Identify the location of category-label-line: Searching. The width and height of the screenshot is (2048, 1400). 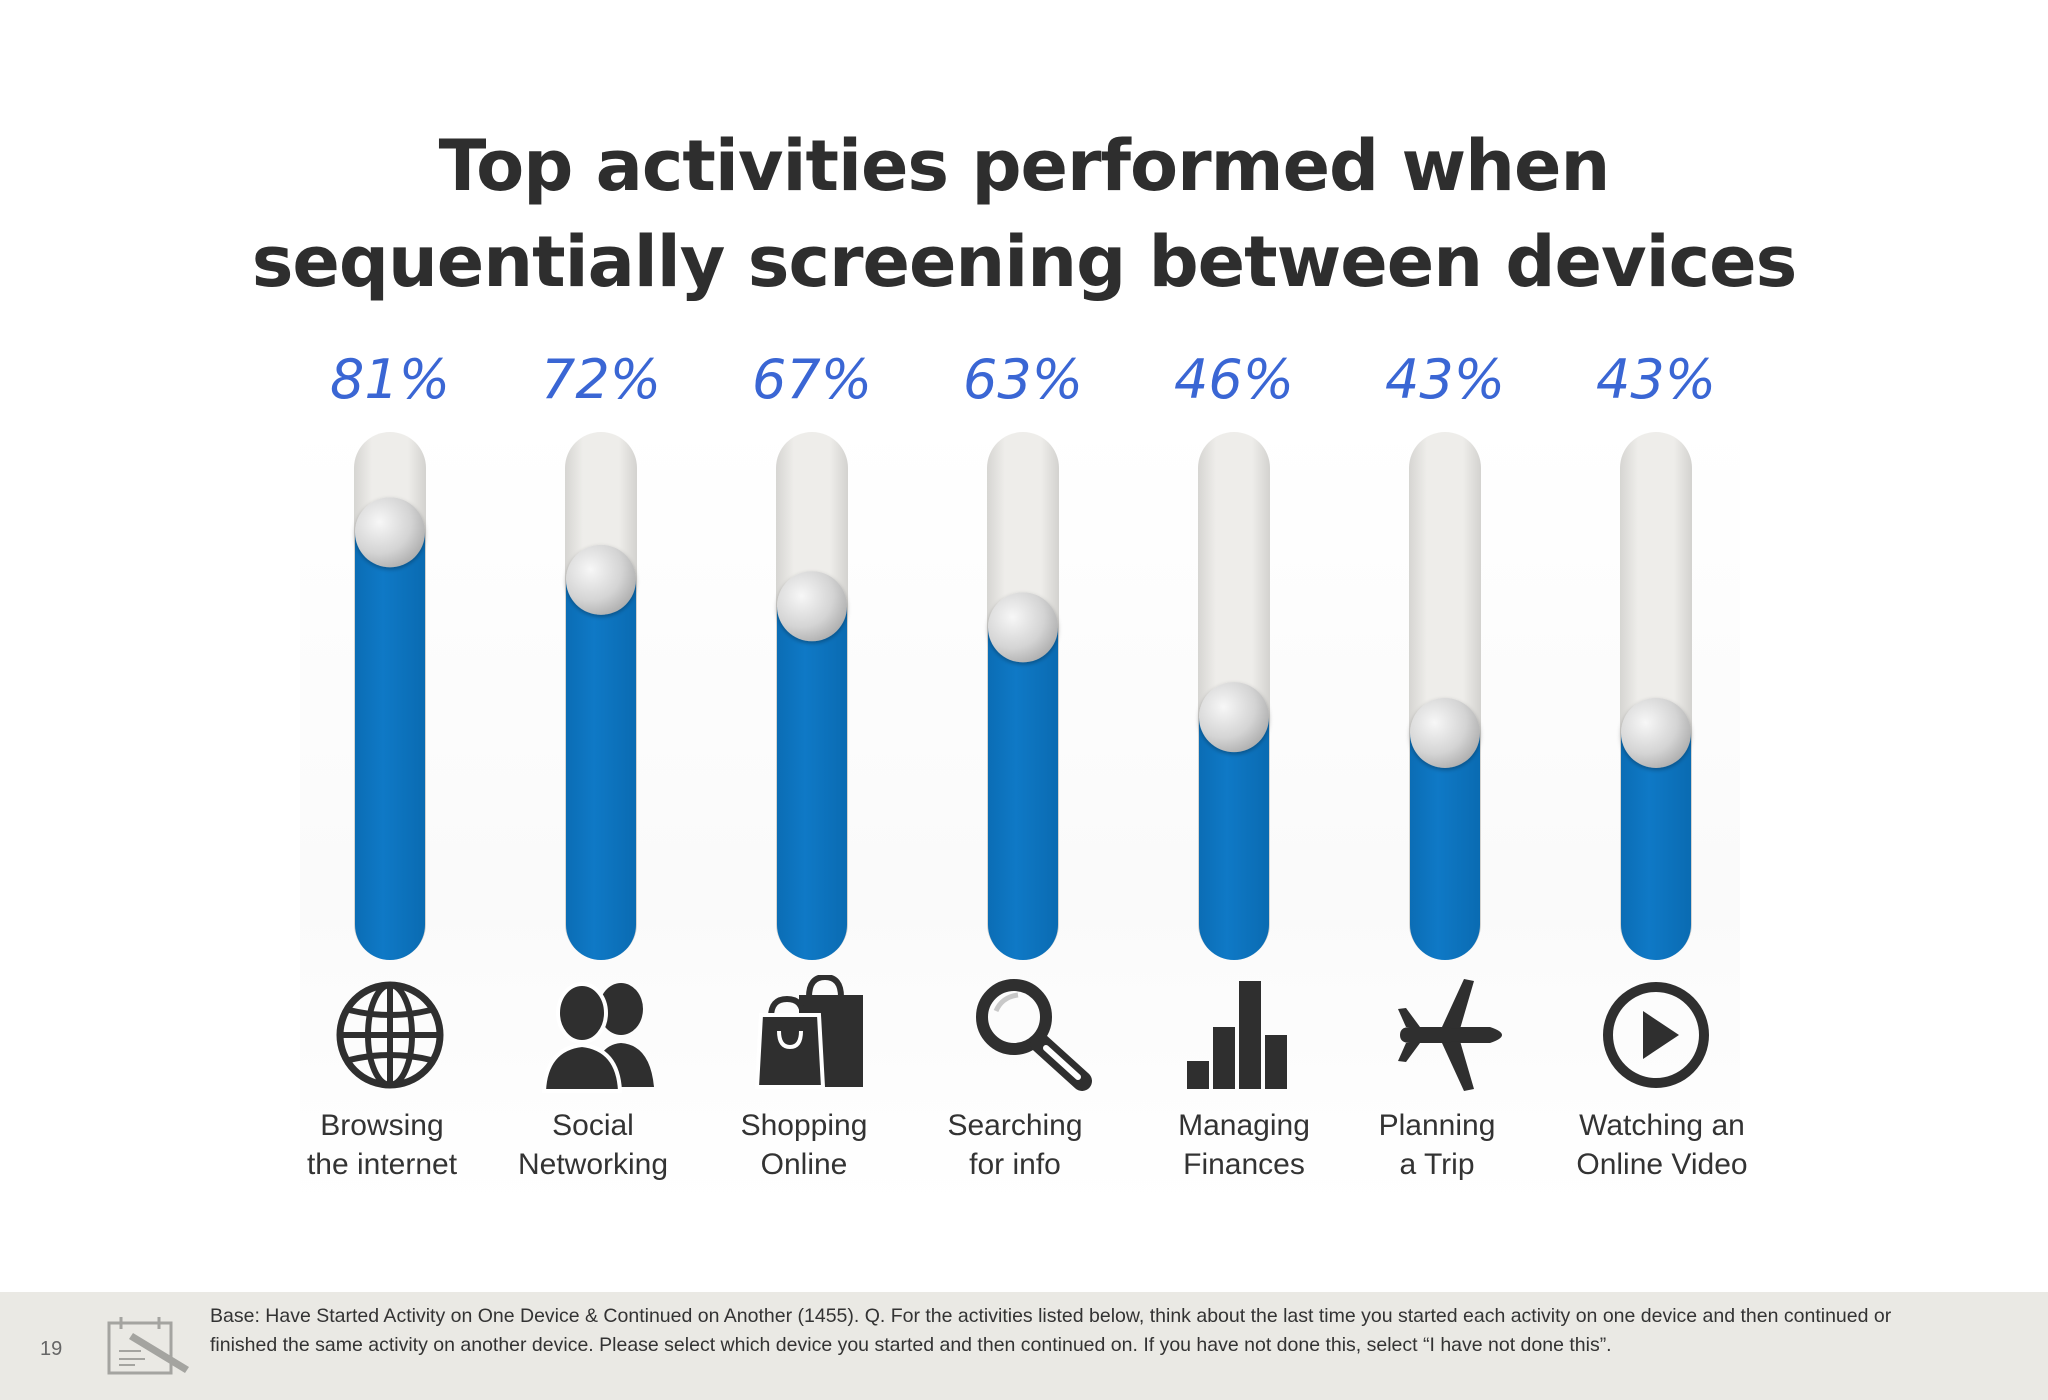
(1015, 1125).